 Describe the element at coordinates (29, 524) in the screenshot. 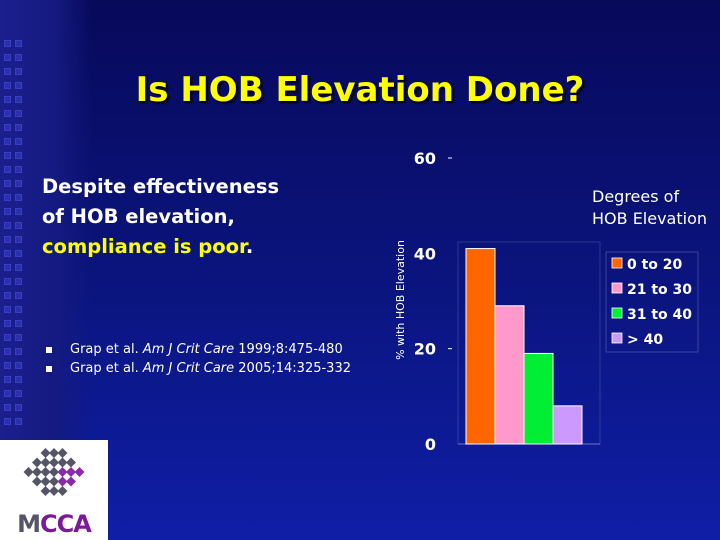

I see `logo-m: M` at that location.